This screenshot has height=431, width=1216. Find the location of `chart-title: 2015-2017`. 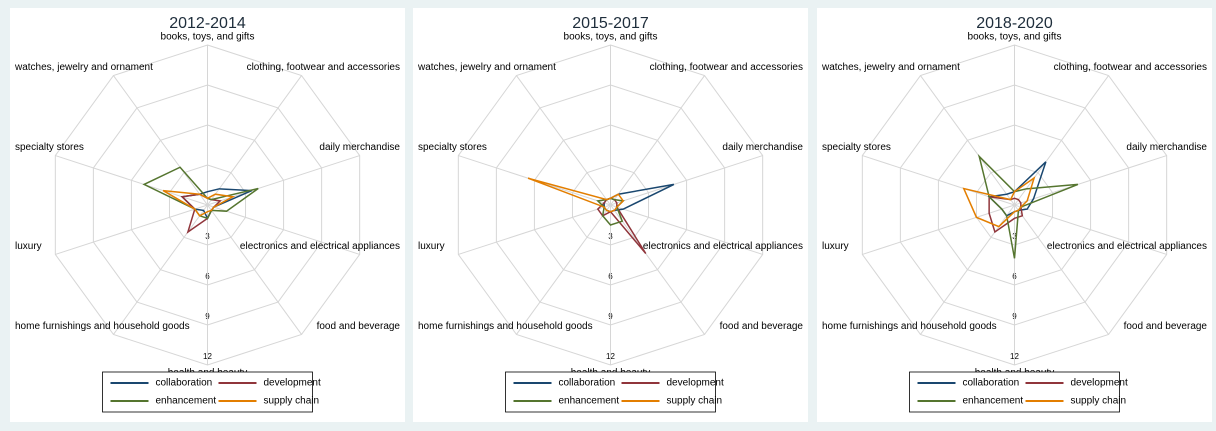

chart-title: 2015-2017 is located at coordinates (610, 23).